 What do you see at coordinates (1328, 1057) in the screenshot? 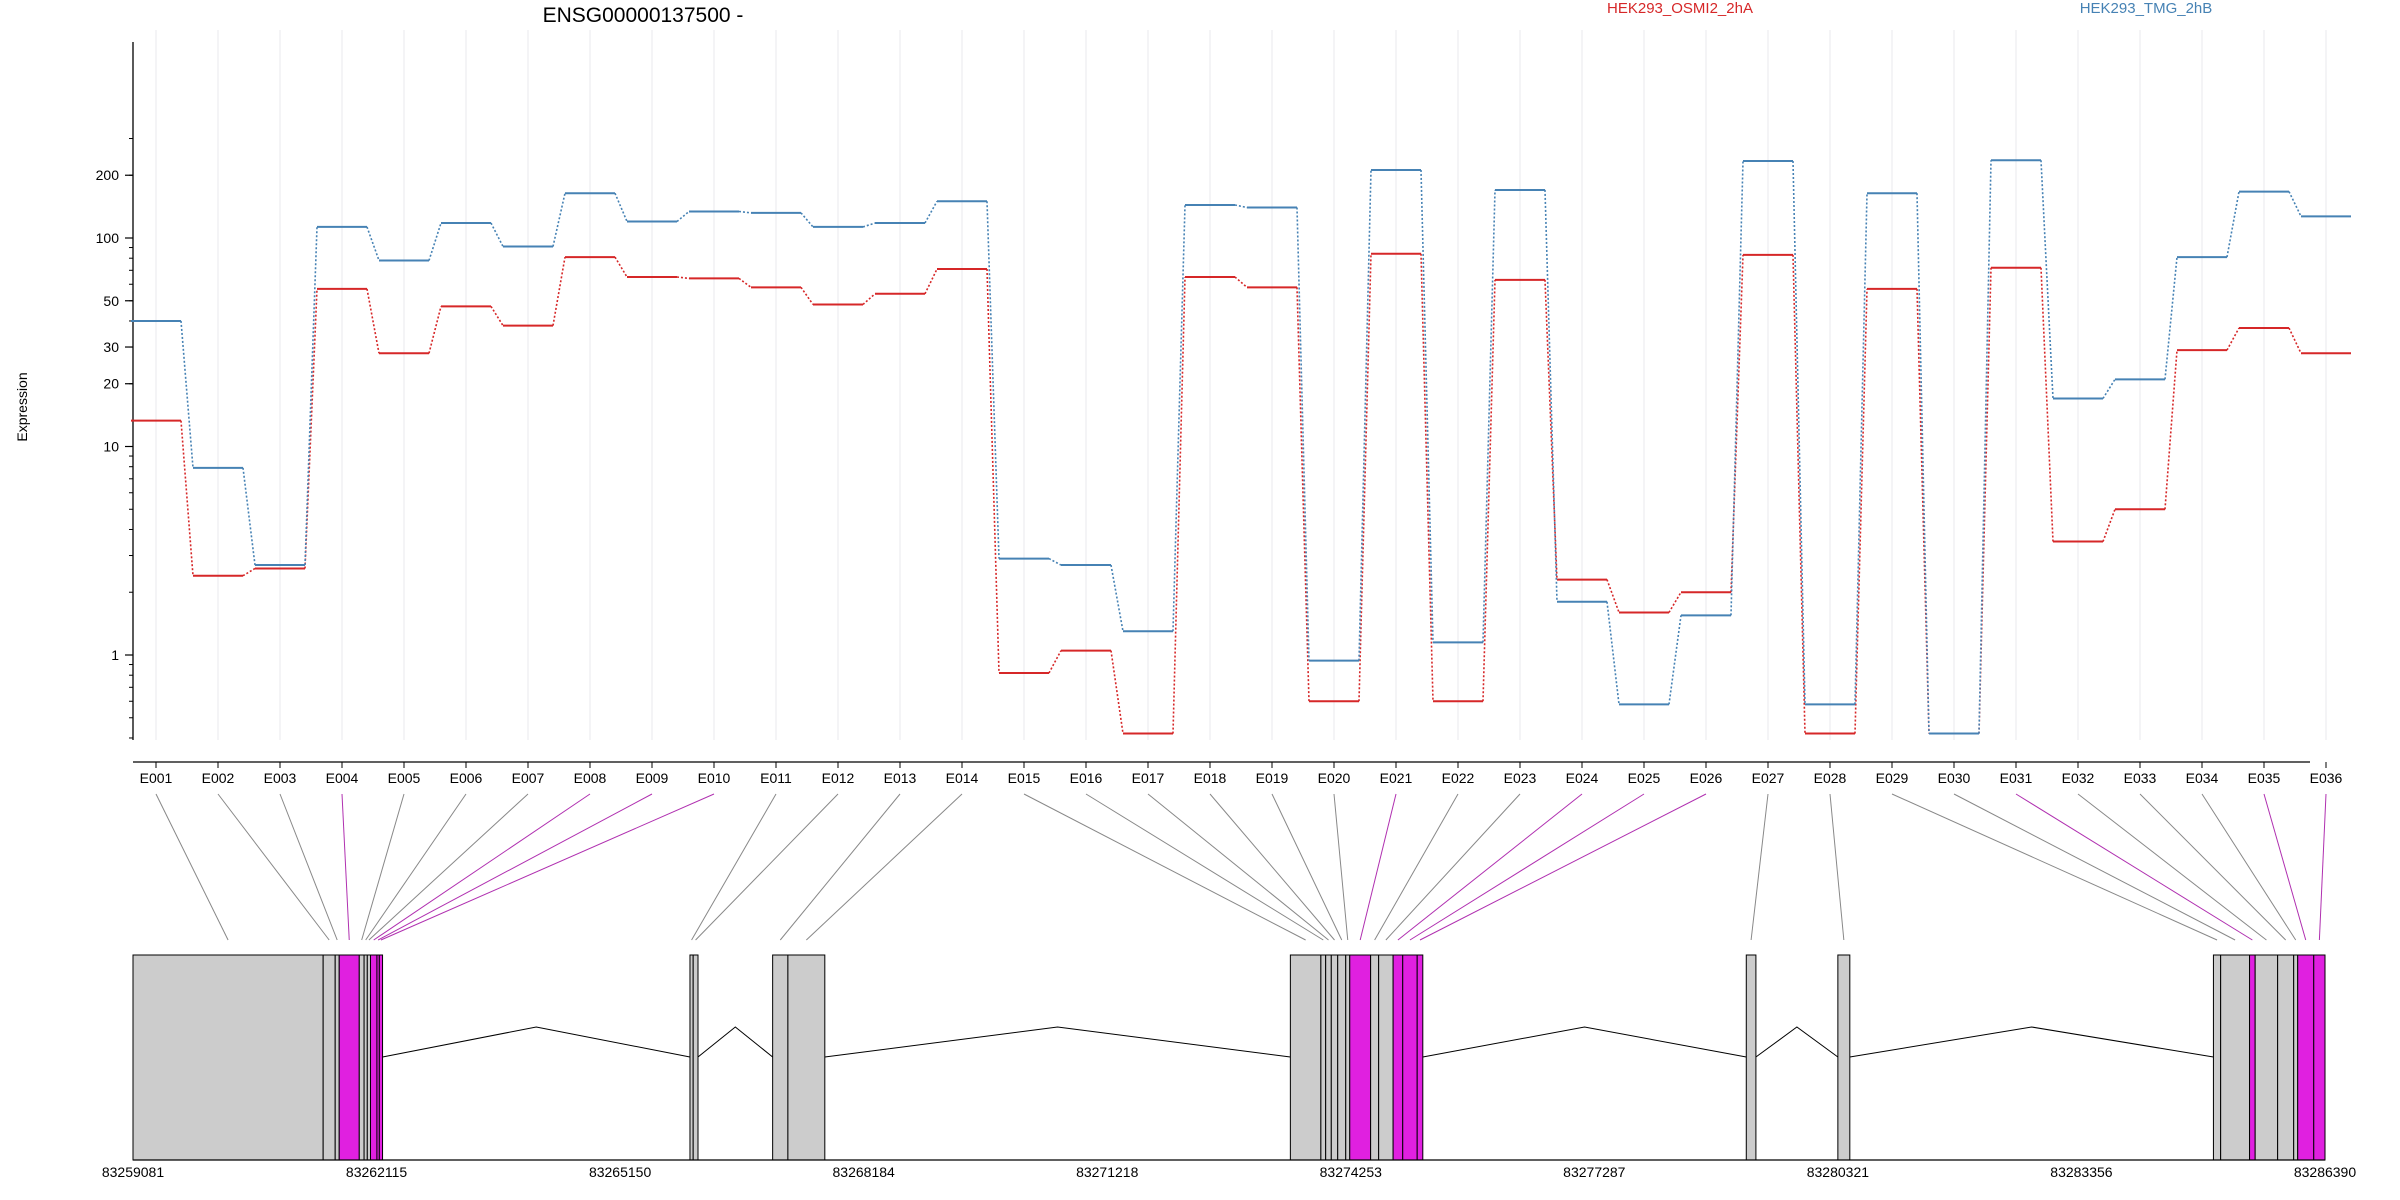
I see `exon-block-e017` at bounding box center [1328, 1057].